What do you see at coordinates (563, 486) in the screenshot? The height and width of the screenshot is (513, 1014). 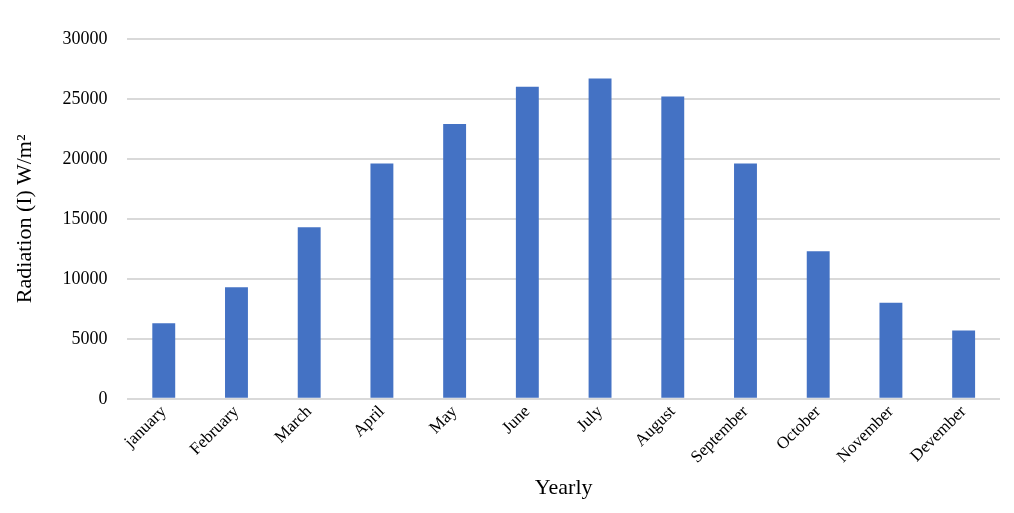 I see `x-axis-title: Yearly` at bounding box center [563, 486].